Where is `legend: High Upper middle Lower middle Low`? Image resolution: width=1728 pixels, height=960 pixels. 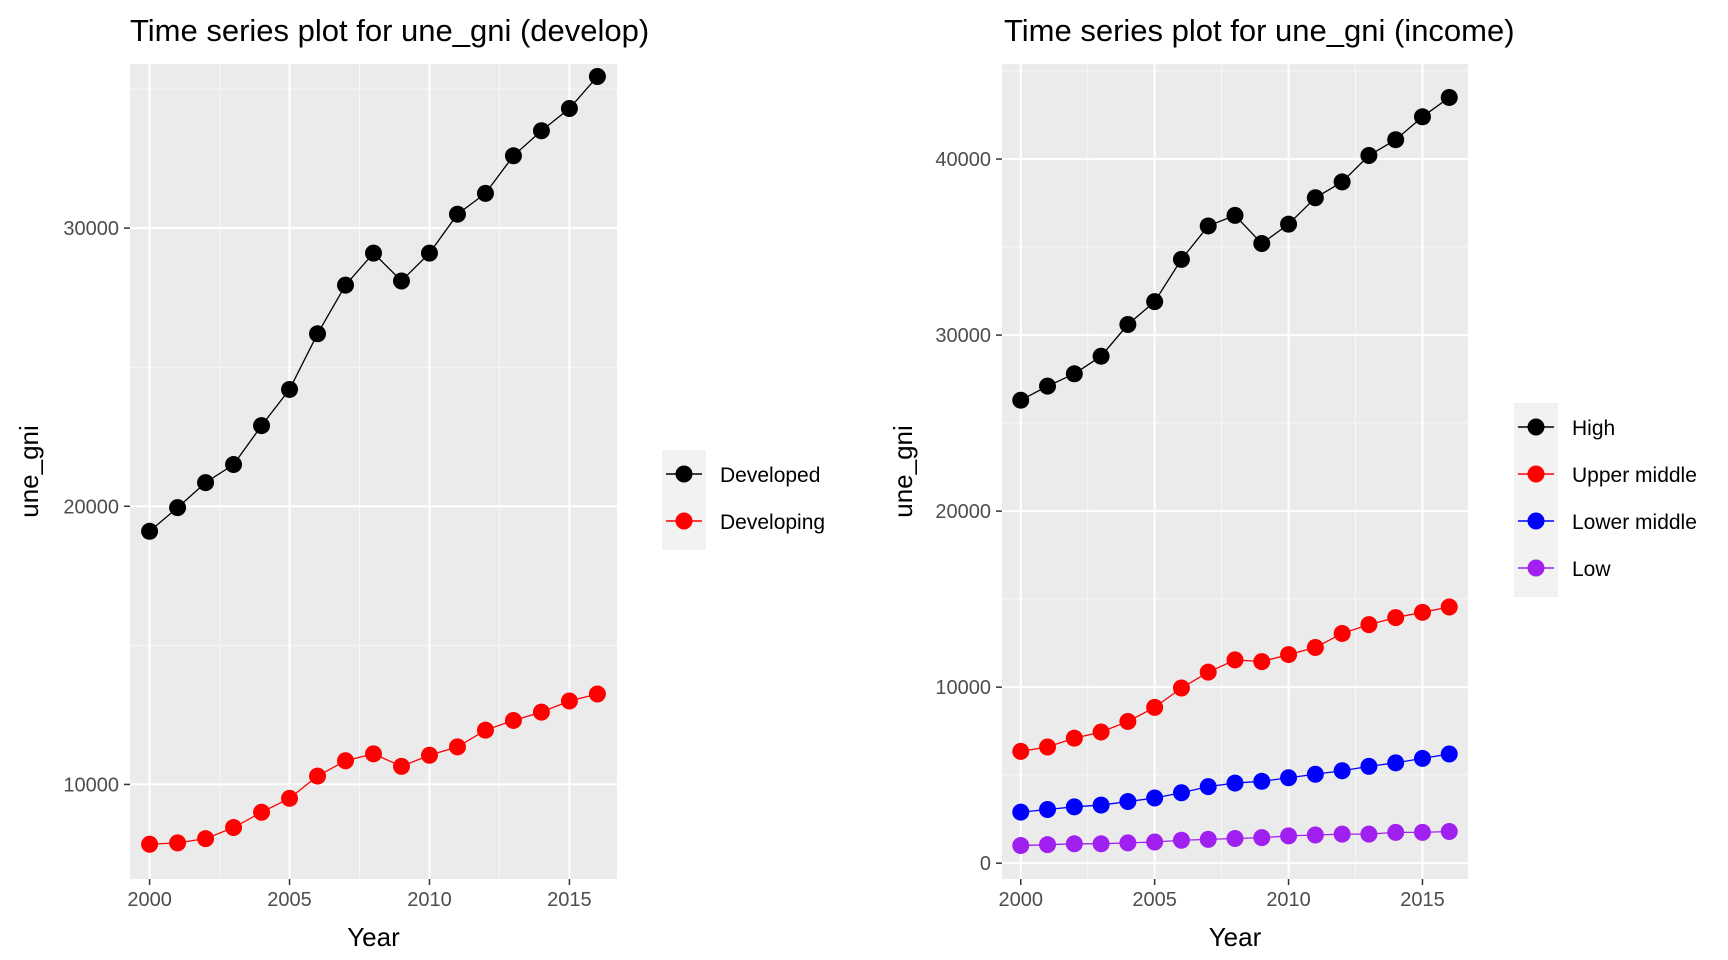
legend: High Upper middle Lower middle Low is located at coordinates (1605, 500).